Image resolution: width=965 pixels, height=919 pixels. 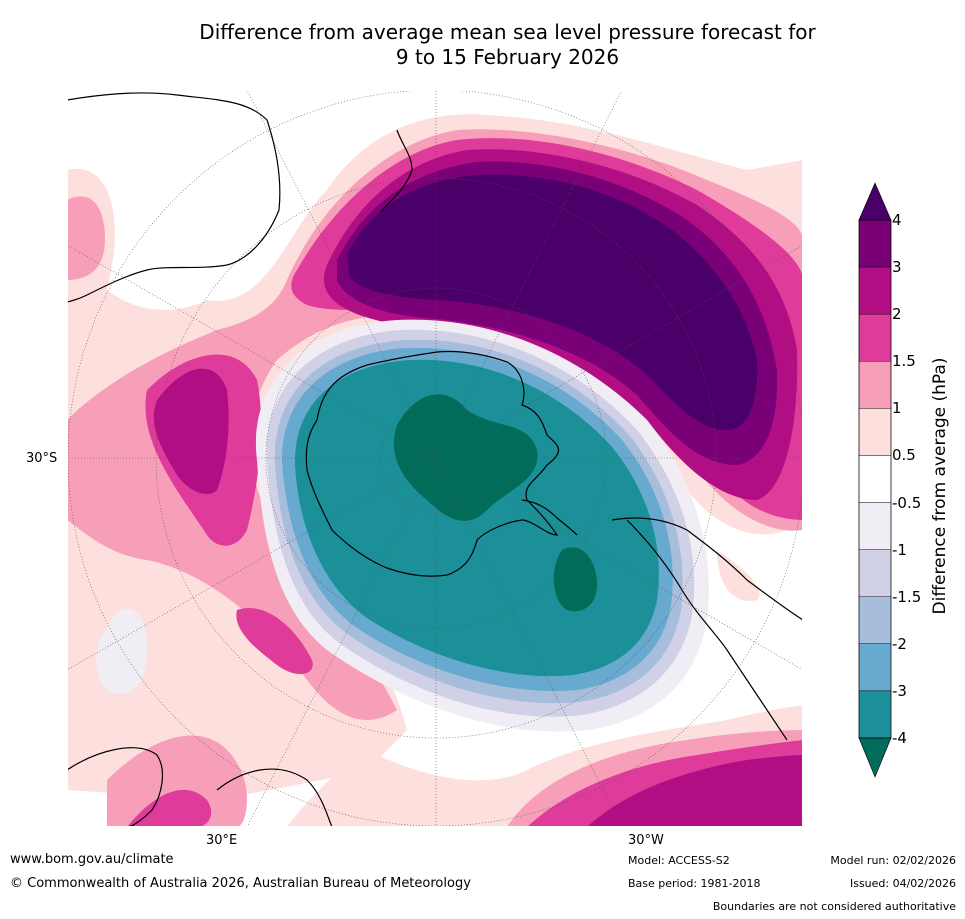 What do you see at coordinates (552, 302) in the screenshot?
I see `anomaly-zone-pos-max` at bounding box center [552, 302].